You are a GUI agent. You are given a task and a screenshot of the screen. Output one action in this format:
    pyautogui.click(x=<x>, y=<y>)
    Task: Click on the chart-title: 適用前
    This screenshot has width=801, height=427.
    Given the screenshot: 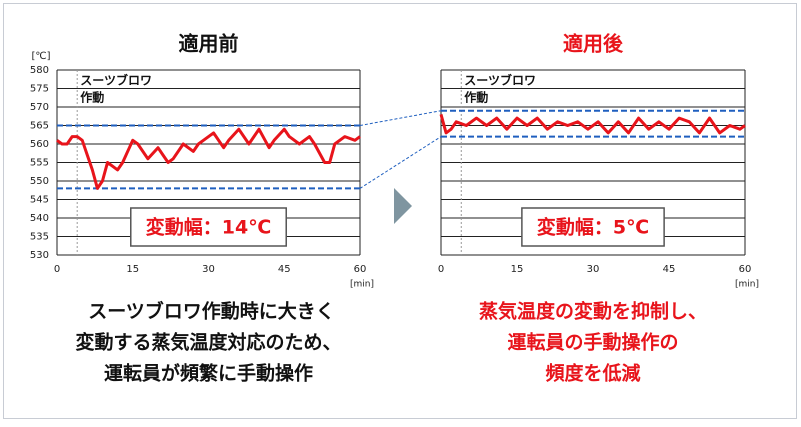 What is the action you would take?
    pyautogui.click(x=209, y=44)
    